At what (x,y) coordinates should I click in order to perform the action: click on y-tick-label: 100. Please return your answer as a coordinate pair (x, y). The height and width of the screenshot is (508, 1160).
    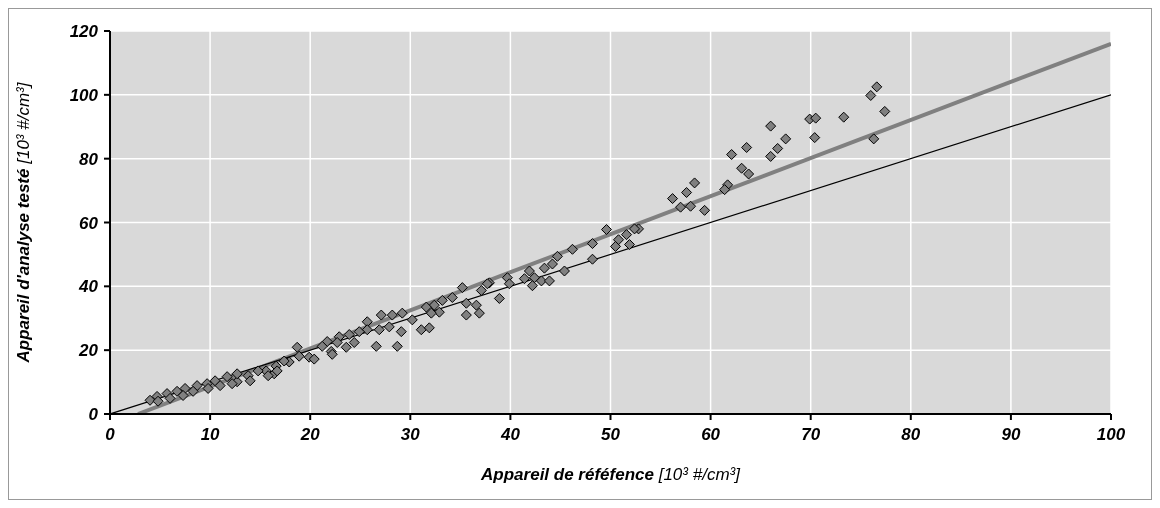
    Looking at the image, I should click on (84, 95).